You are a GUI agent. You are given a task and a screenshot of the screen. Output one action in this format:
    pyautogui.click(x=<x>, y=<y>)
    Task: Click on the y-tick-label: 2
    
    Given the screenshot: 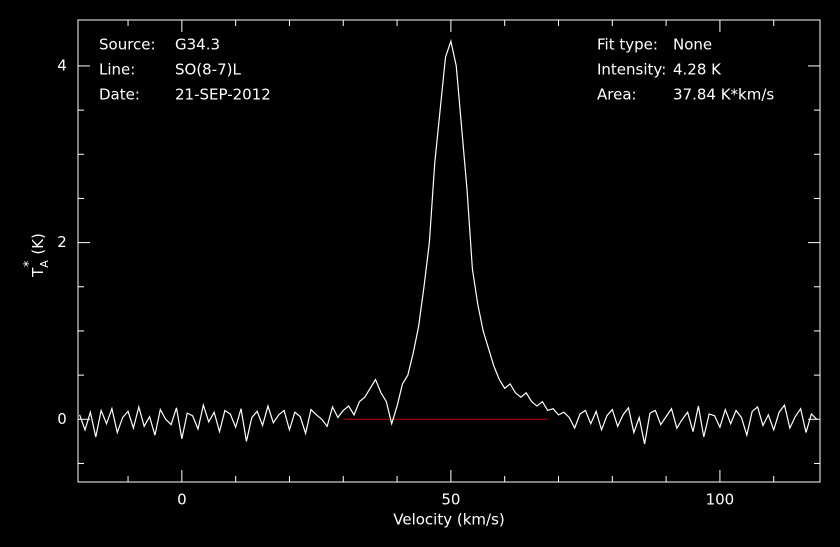 What is the action you would take?
    pyautogui.click(x=62, y=242)
    